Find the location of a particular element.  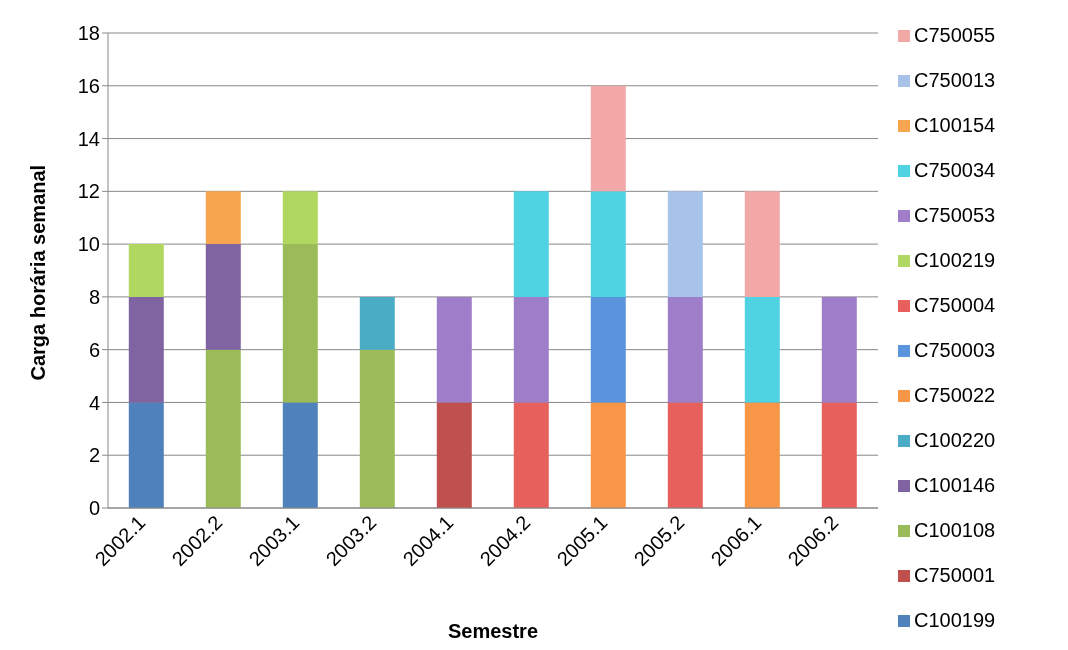

y-tick-label: 4 is located at coordinates (94, 402).